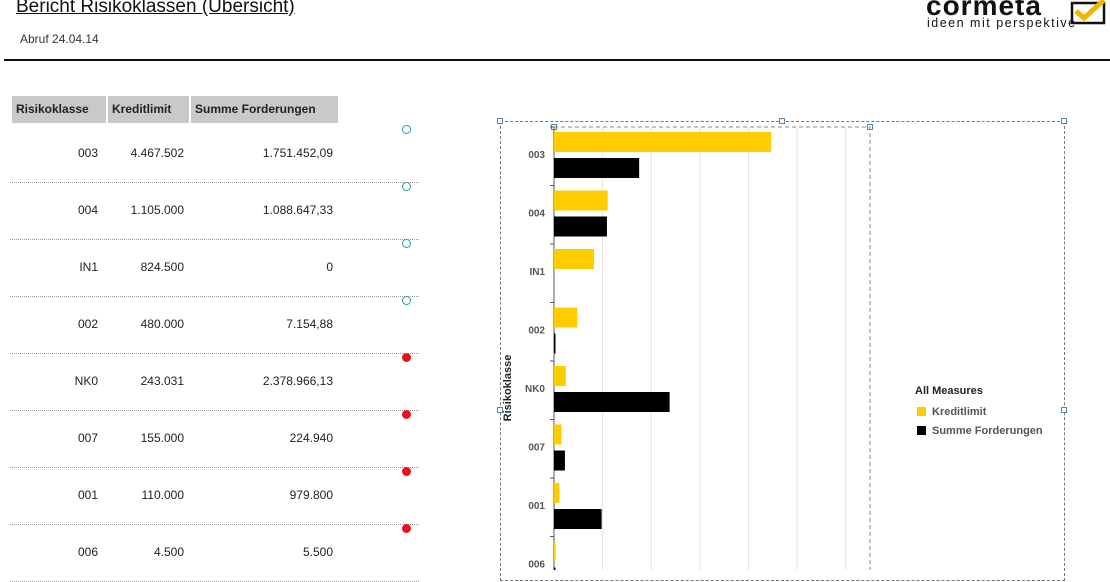  What do you see at coordinates (86, 381) in the screenshot?
I see `cell-risikoklasse: NK0` at bounding box center [86, 381].